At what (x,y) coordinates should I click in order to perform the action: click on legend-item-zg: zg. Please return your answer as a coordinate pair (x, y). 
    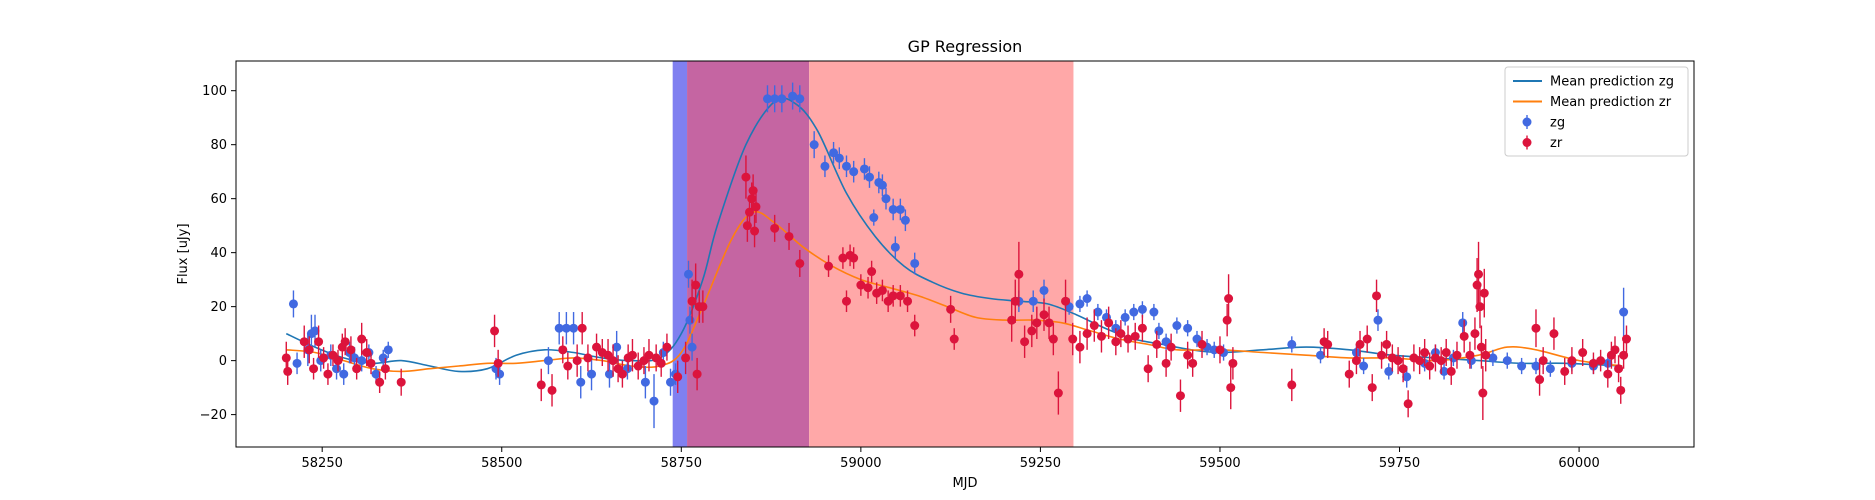
    Looking at the image, I should click on (1543, 123).